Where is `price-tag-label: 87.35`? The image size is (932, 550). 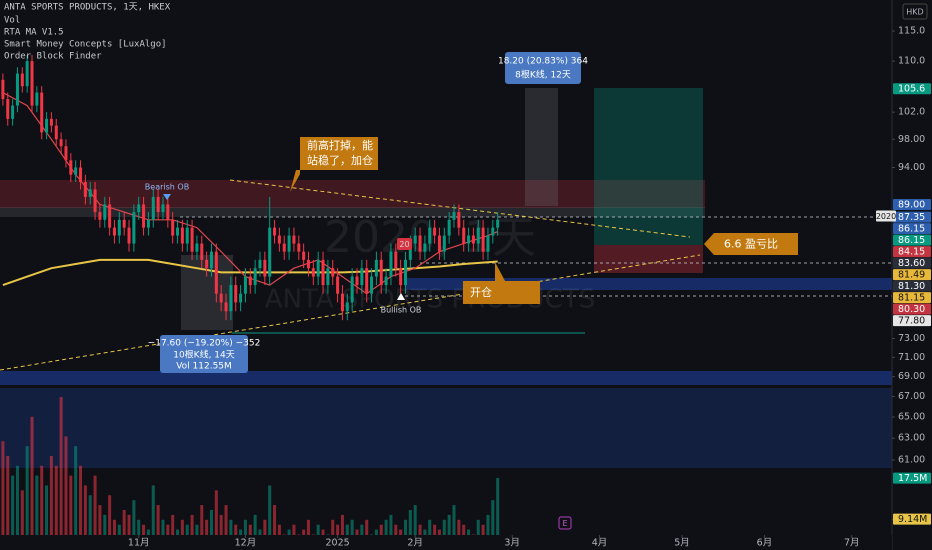
price-tag-label: 87.35 is located at coordinates (911, 217).